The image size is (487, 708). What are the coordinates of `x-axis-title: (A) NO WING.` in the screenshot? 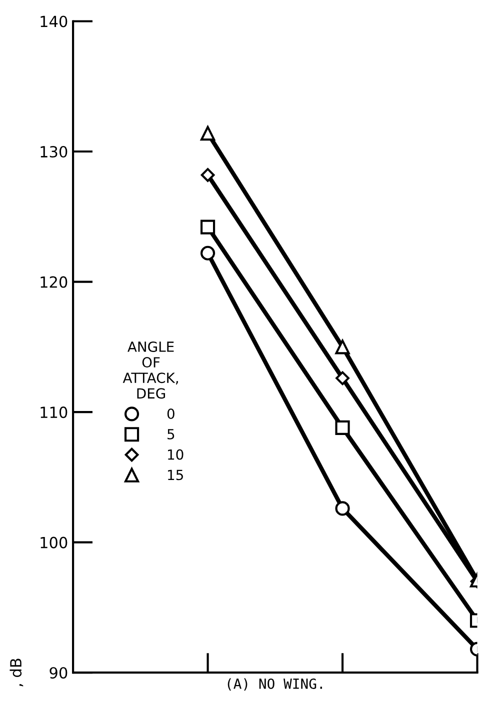 It's located at (275, 684).